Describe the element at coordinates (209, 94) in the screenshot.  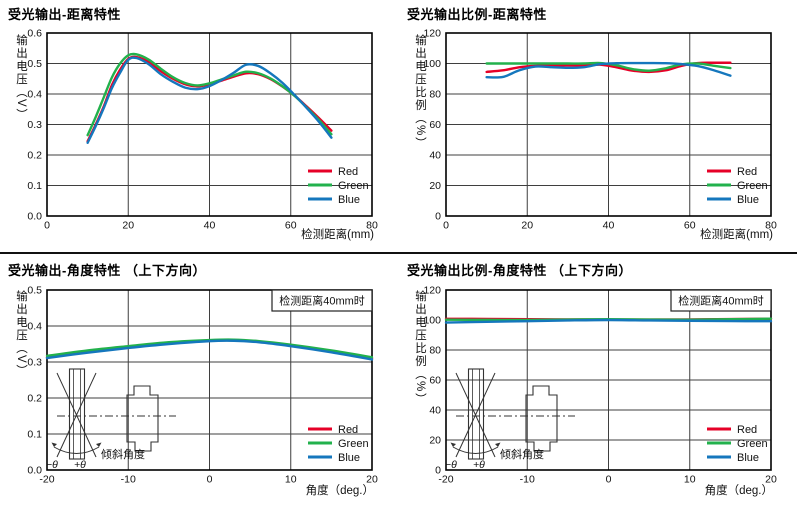
I see `series-green` at that location.